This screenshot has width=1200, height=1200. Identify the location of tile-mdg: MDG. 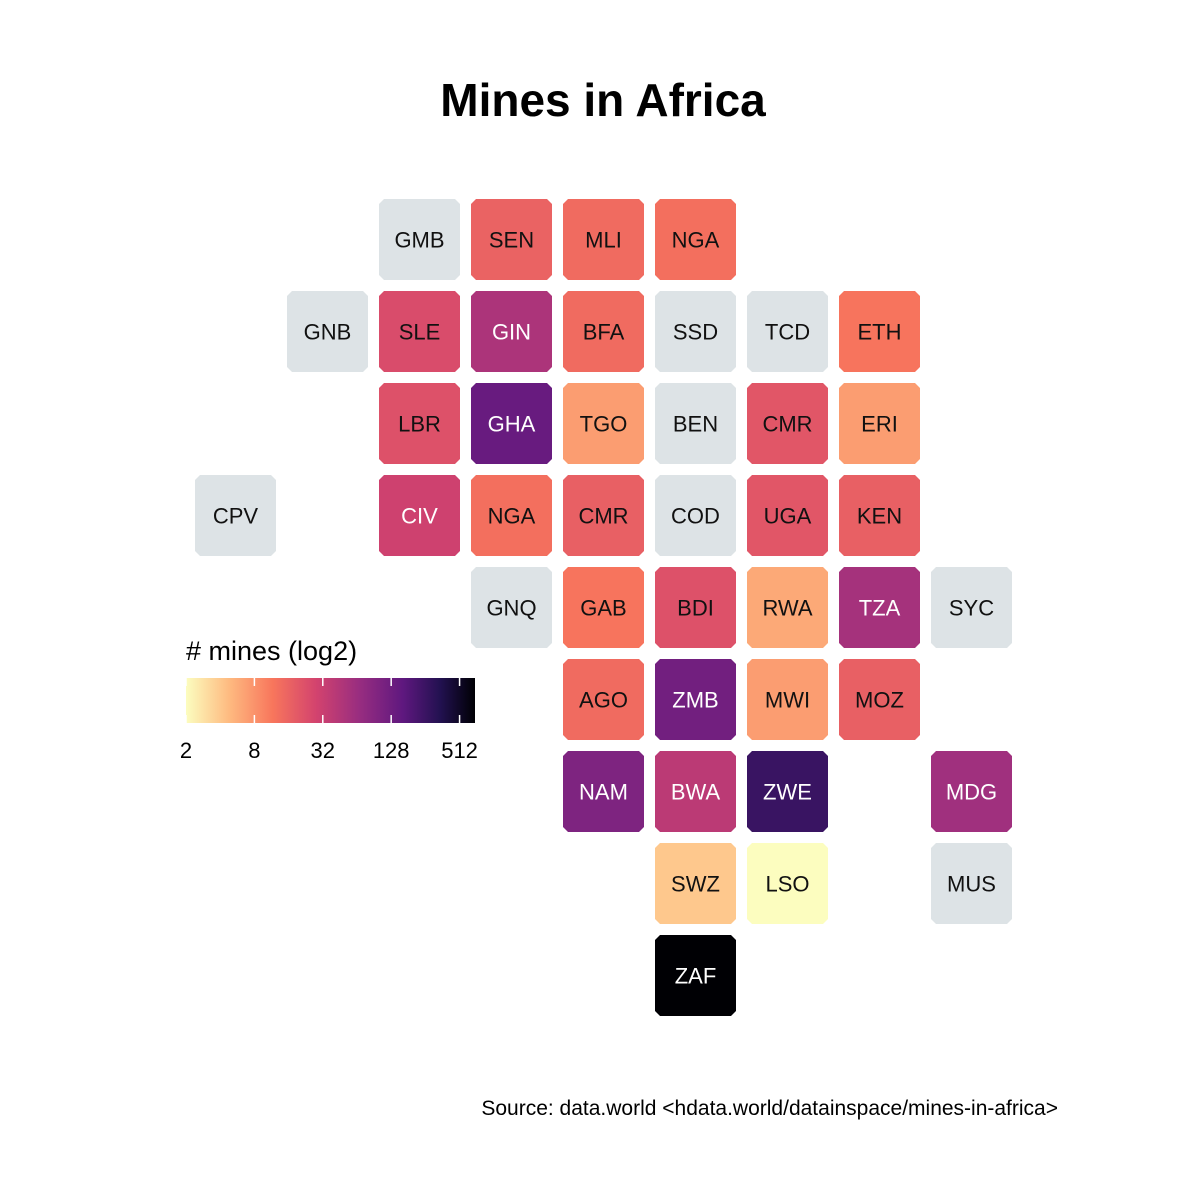
(971, 791).